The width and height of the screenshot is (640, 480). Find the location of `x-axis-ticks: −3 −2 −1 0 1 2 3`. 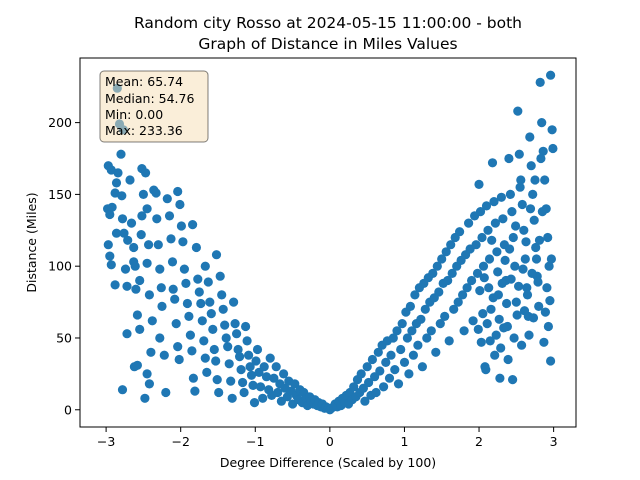

x-axis-ticks: −3 −2 −1 0 1 2 3 is located at coordinates (327, 438).